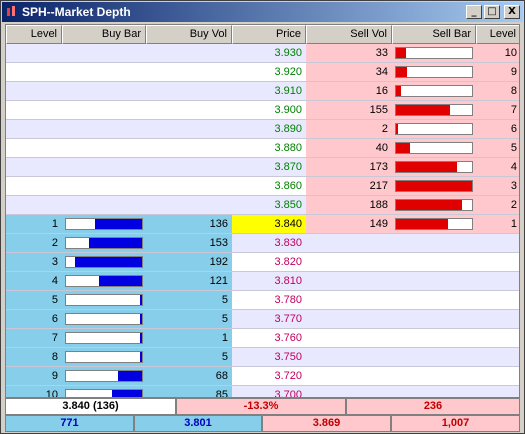  Describe the element at coordinates (262, 262) in the screenshot. I see `bid-row: 3 192 3.820` at that location.